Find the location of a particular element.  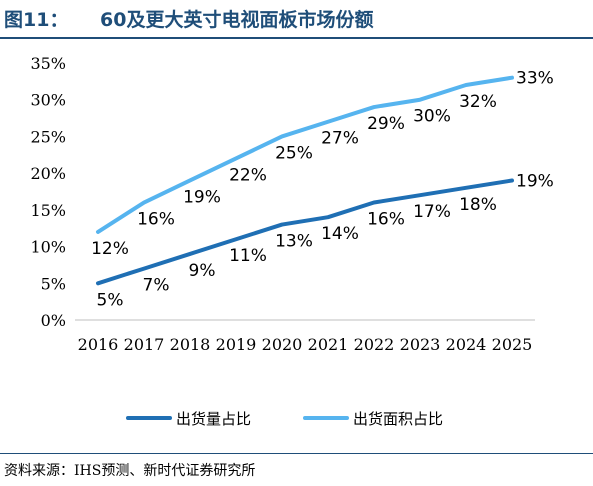

data-label: 32% is located at coordinates (478, 102).